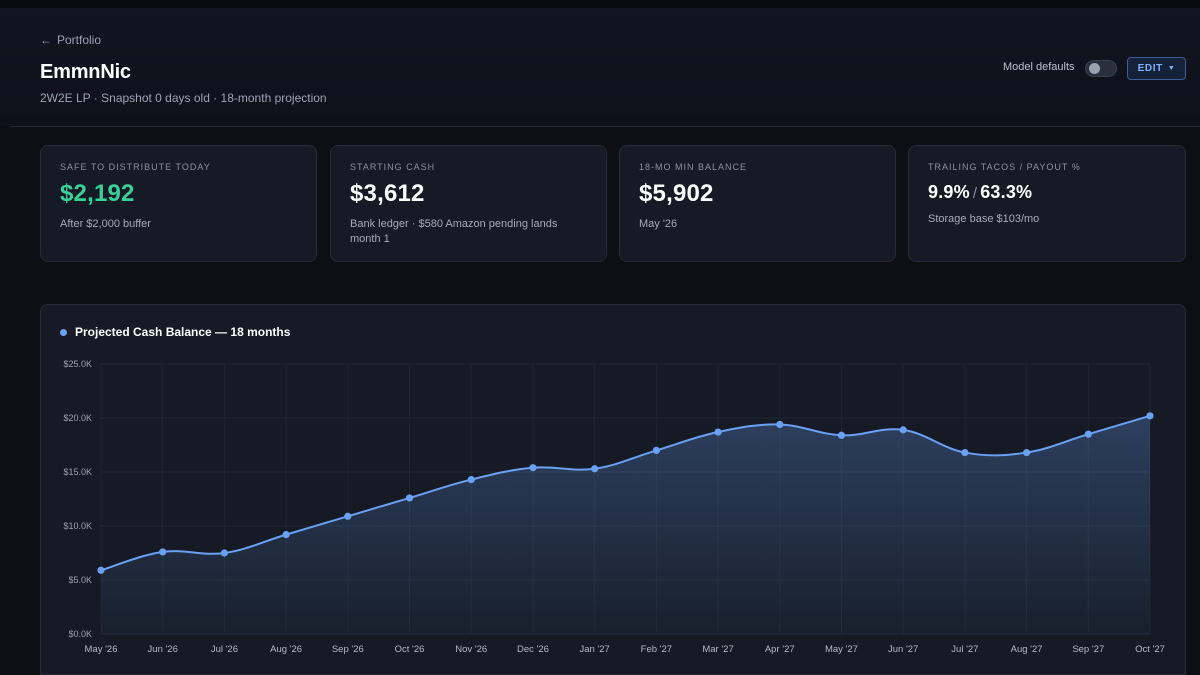 This screenshot has height=675, width=1200. What do you see at coordinates (135, 167) in the screenshot?
I see `card-label: SAFE TO DISTRIBUTE TODAY` at bounding box center [135, 167].